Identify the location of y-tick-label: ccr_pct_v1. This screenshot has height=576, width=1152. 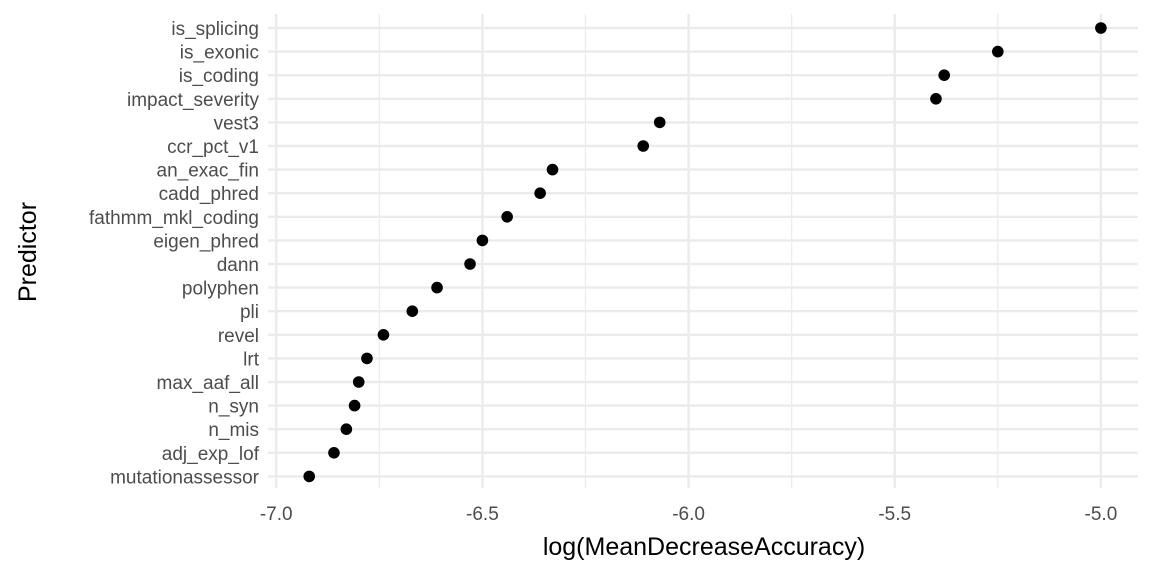
(213, 147).